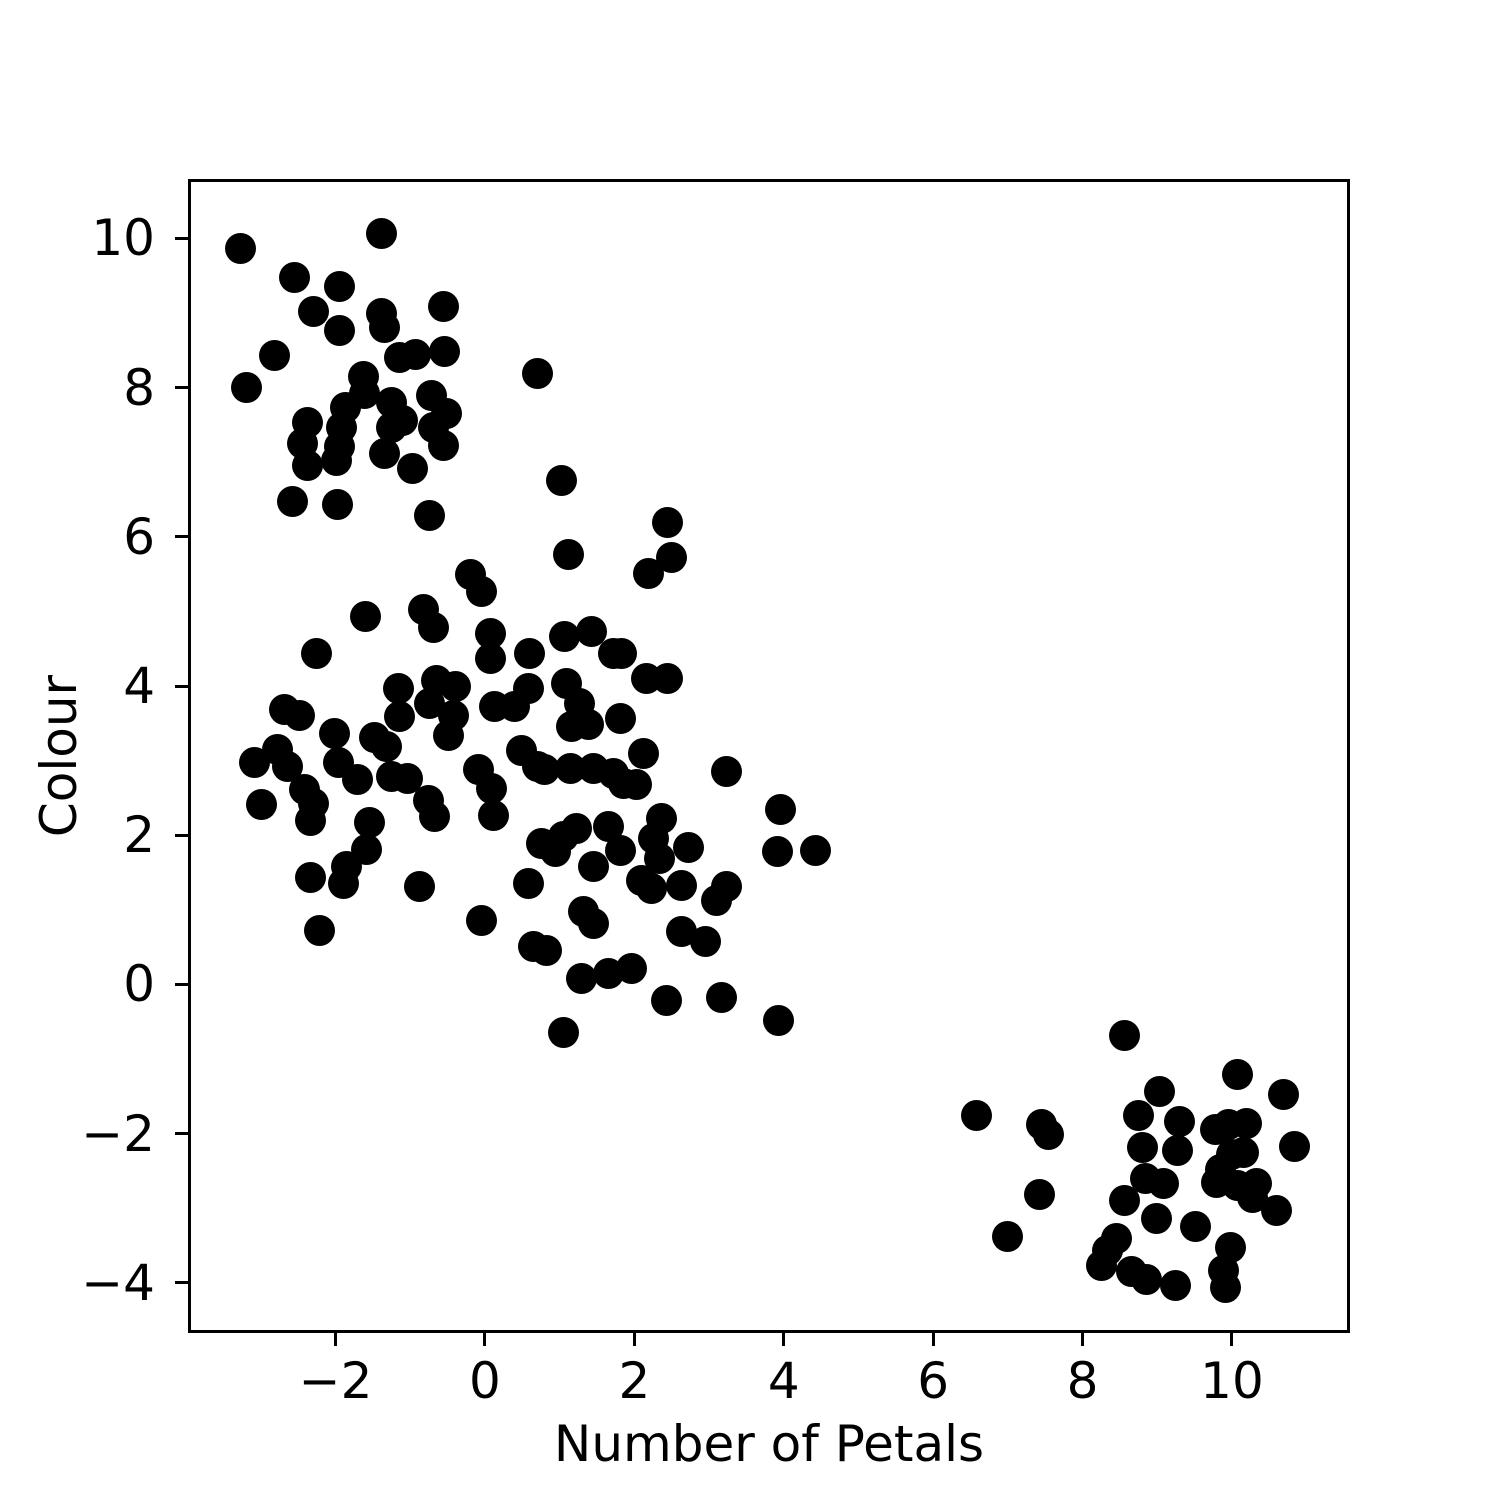  I want to click on x-tick-label: 0, so click(485, 1381).